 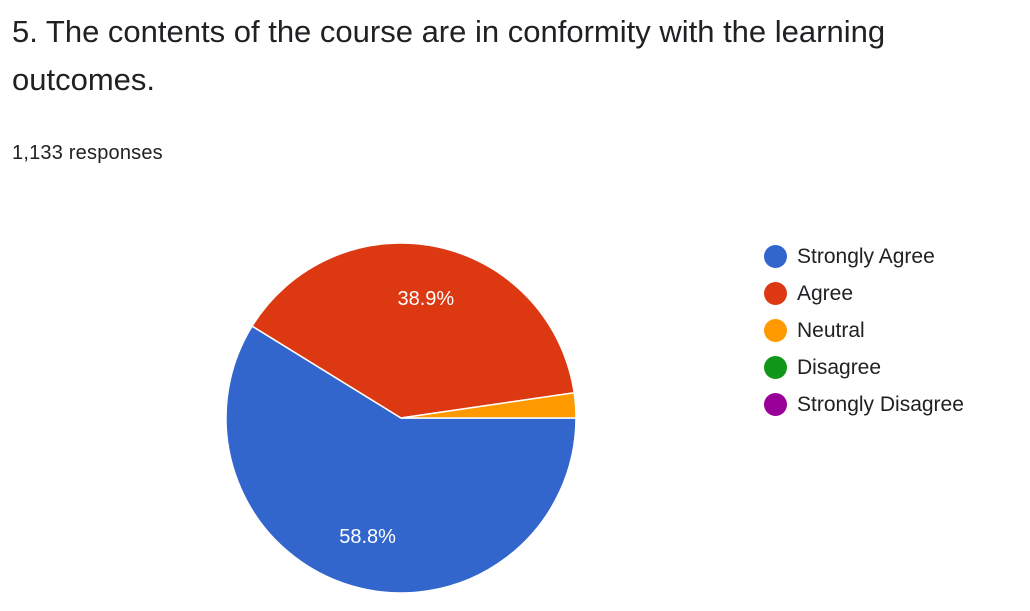 I want to click on pie-labels: 58.8% 38.9%, so click(x=396, y=418).